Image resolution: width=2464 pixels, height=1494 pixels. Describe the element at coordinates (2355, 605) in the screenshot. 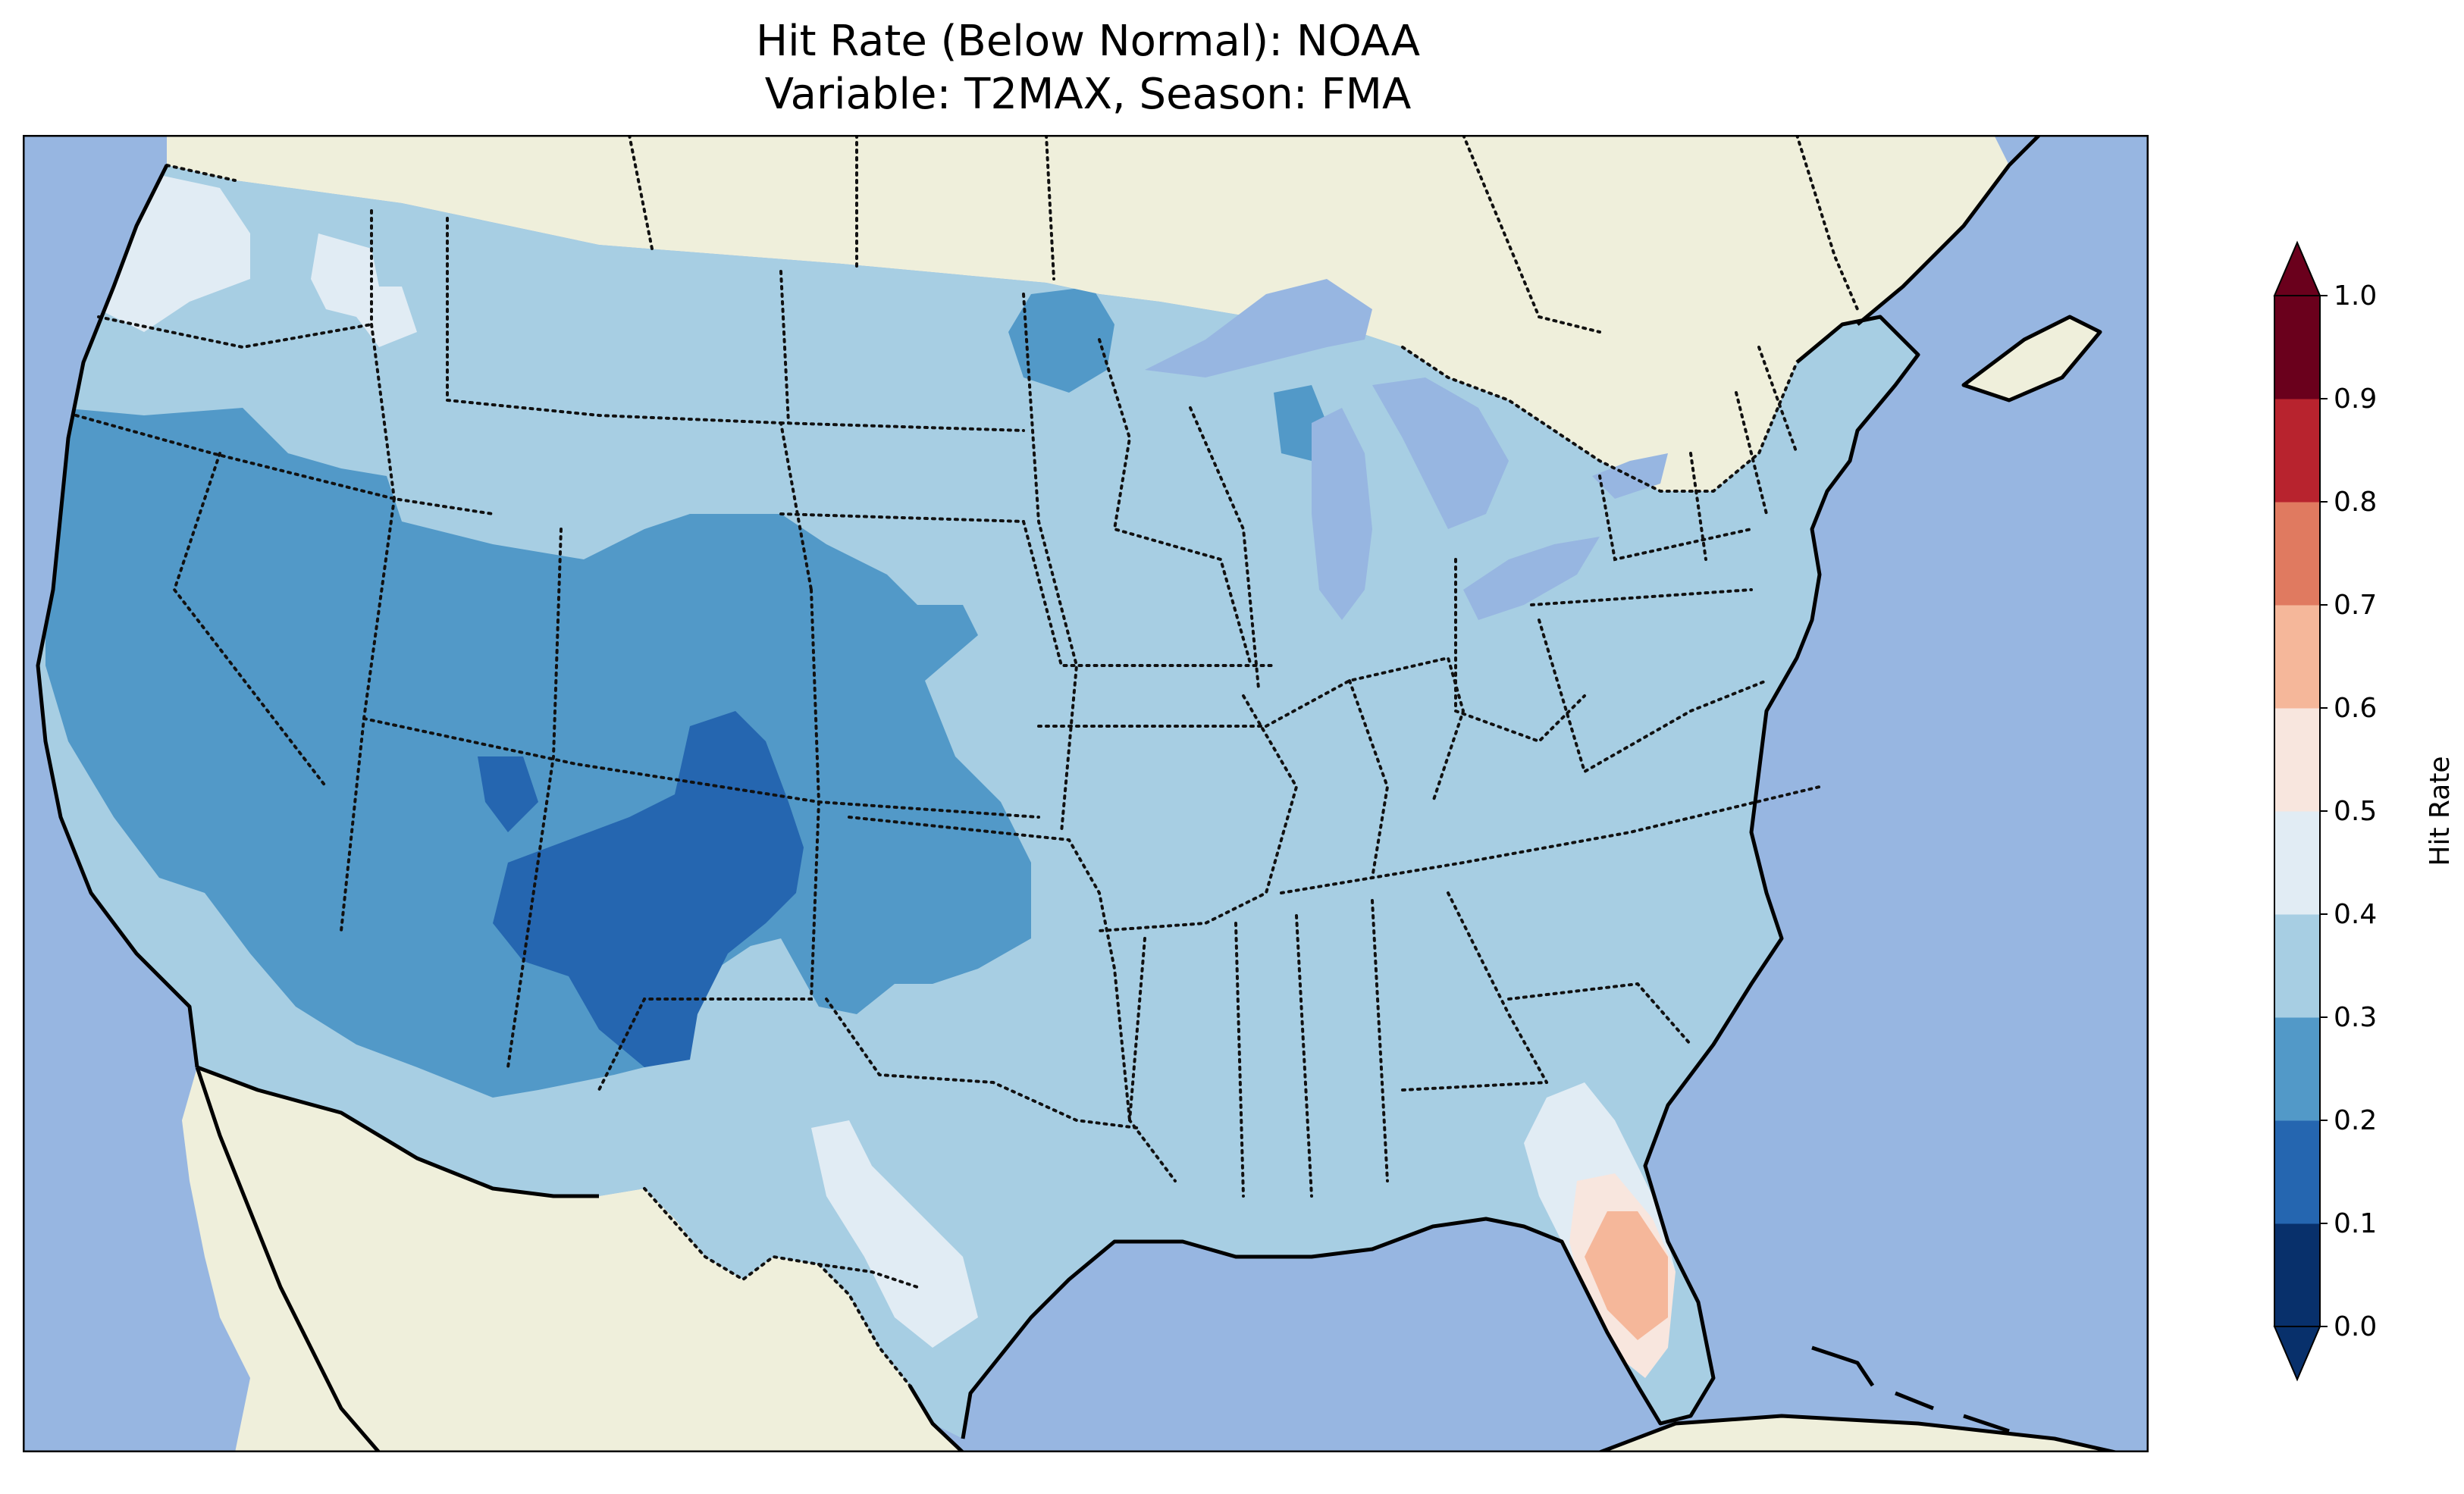

I see `colorbar-tick-label: 0.7` at that location.